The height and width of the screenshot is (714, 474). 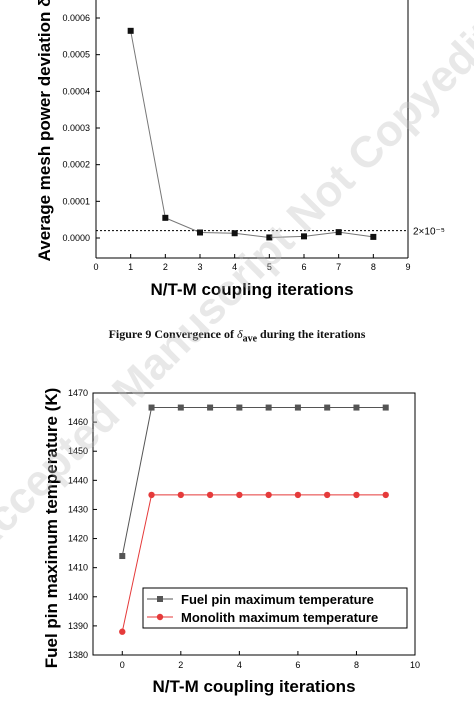 I want to click on x-tick-label: 10, so click(x=415, y=665).